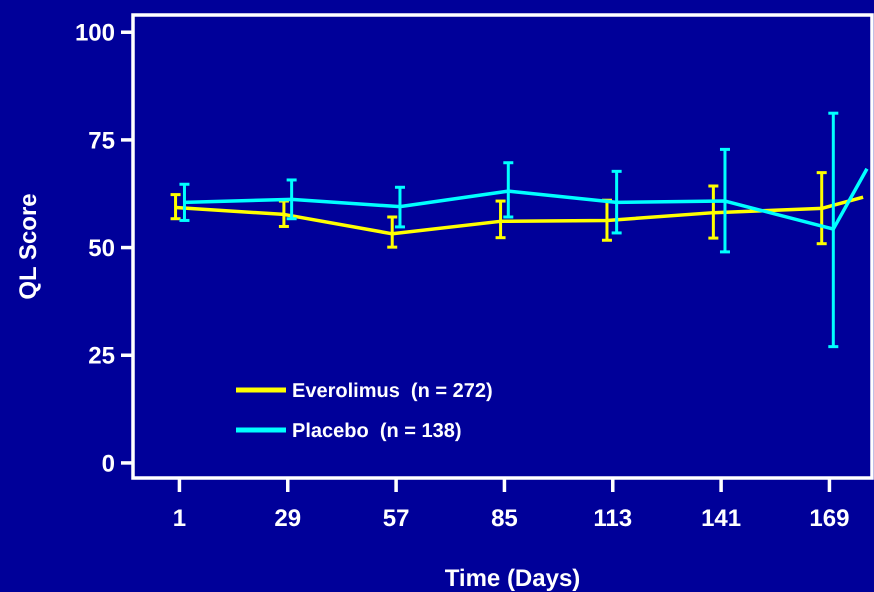 This screenshot has height=592, width=874. What do you see at coordinates (612, 518) in the screenshot?
I see `x-tick-label: 113` at bounding box center [612, 518].